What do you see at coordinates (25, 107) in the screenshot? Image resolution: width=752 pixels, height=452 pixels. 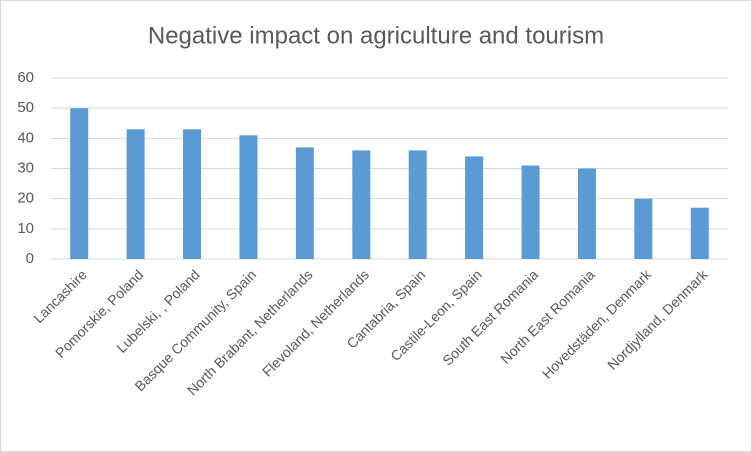 I see `y-tick-label: 50` at bounding box center [25, 107].